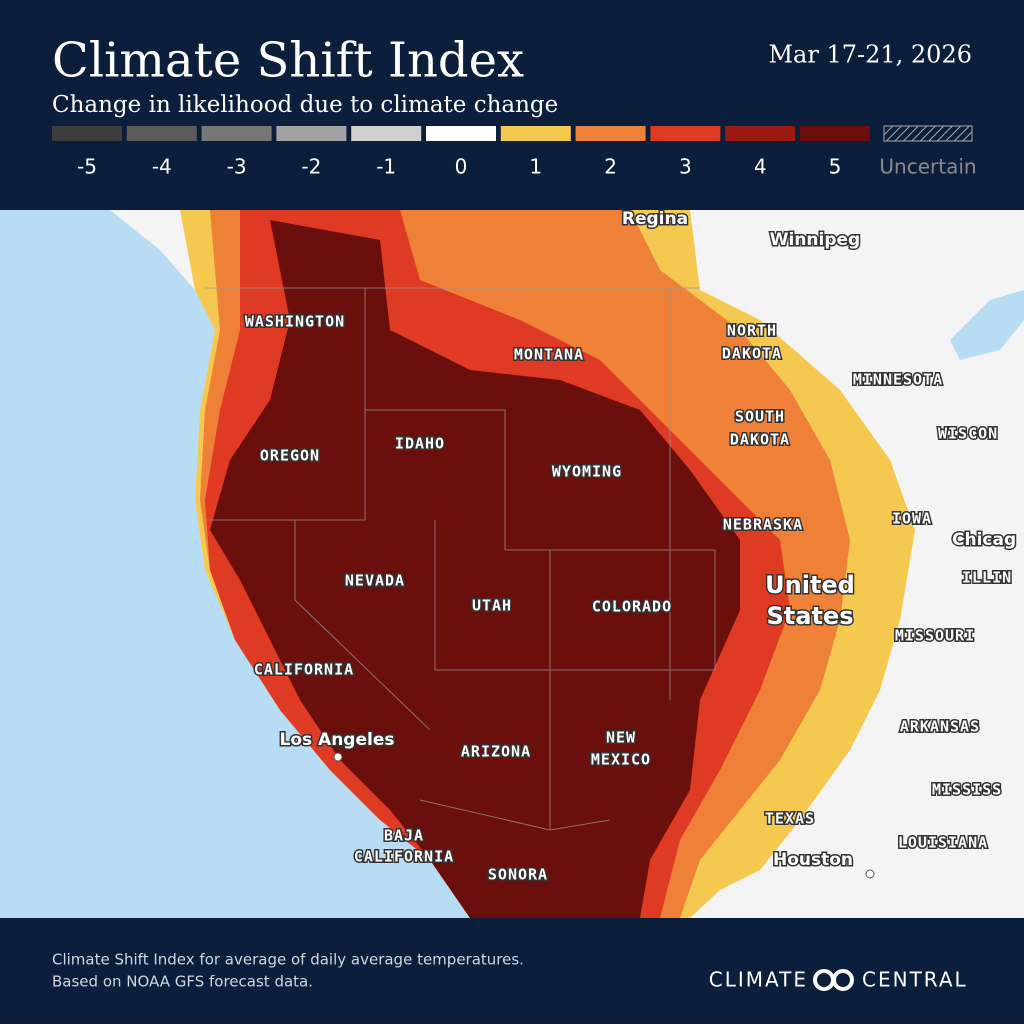 The width and height of the screenshot is (1024, 1028). What do you see at coordinates (967, 790) in the screenshot?
I see `place-label: MISSISS` at bounding box center [967, 790].